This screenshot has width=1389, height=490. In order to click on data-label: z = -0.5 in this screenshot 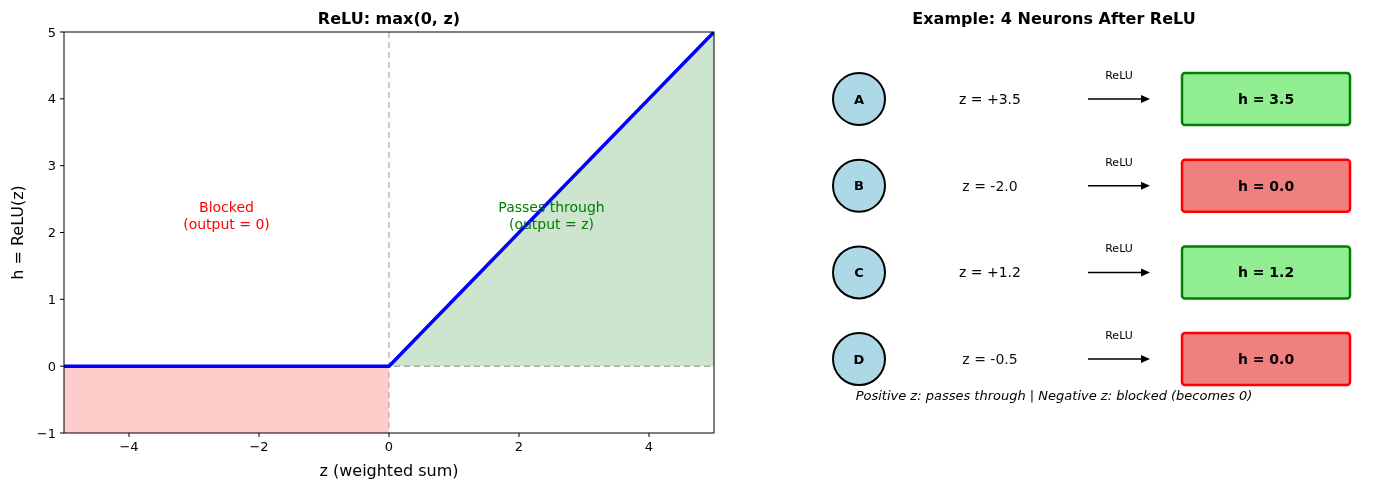, I will do `click(990, 359)`.